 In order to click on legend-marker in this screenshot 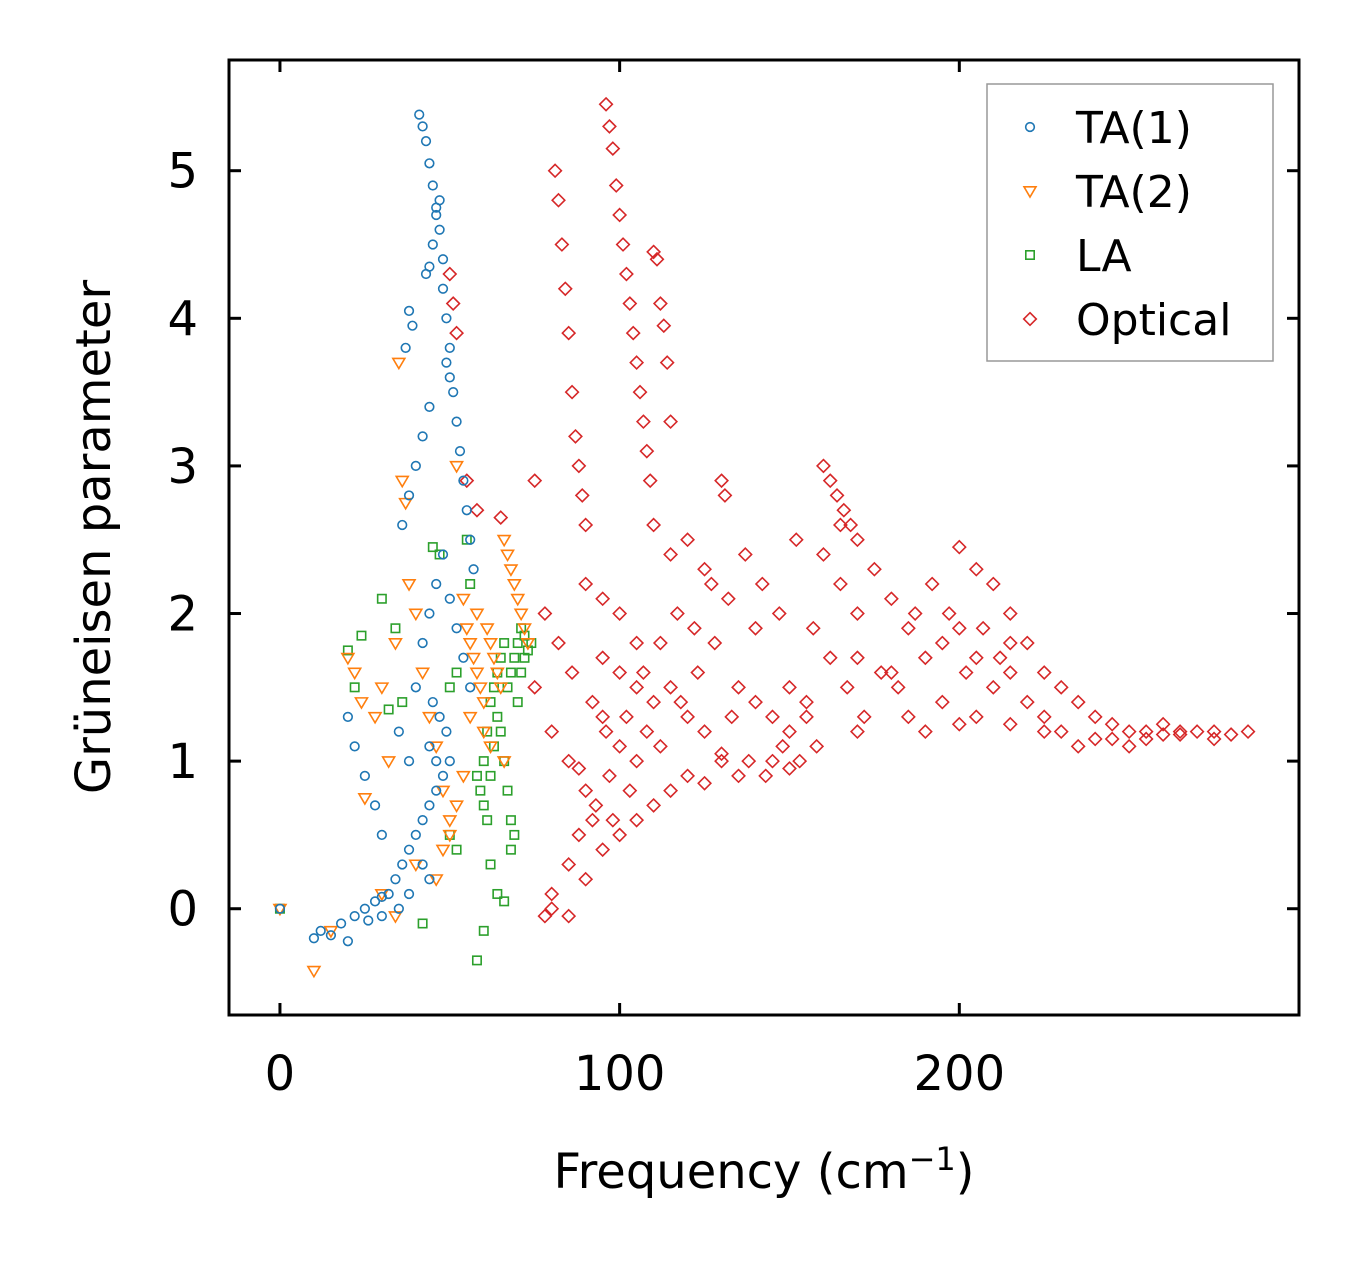, I will do `click(1030, 255)`.